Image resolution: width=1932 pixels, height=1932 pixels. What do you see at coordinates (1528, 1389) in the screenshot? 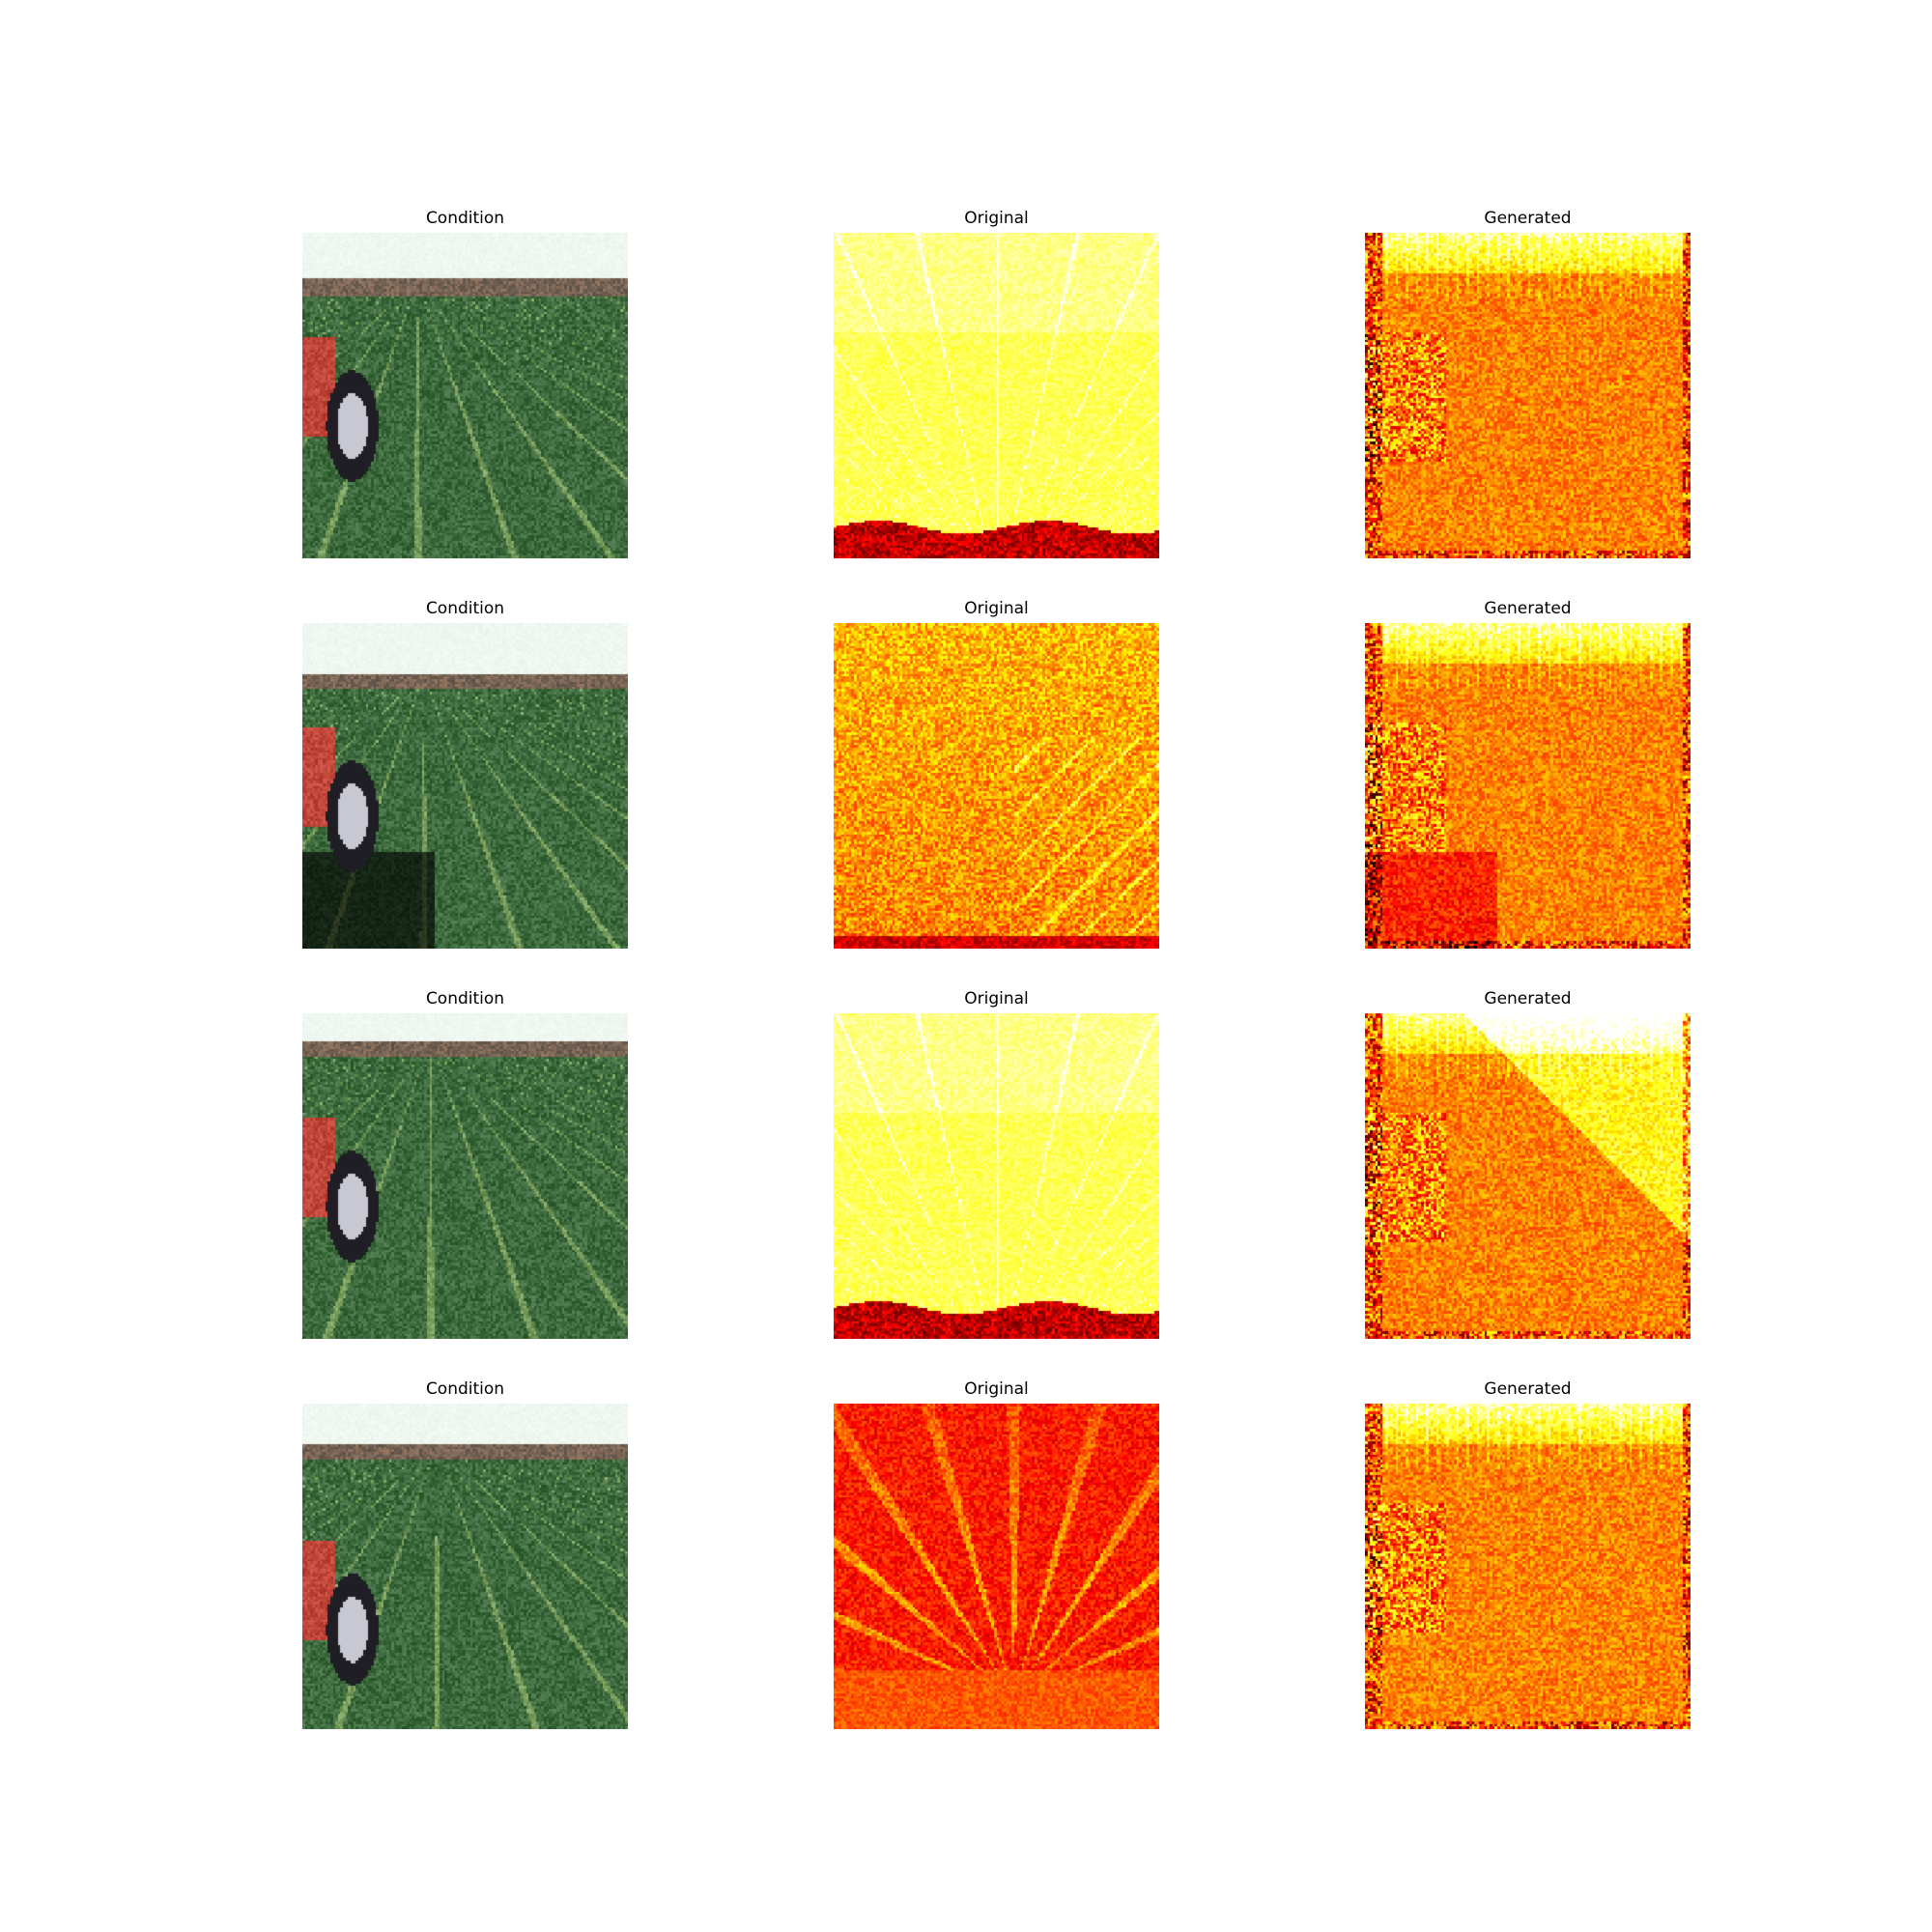
I see `panel-title-generated-4: Generated` at bounding box center [1528, 1389].